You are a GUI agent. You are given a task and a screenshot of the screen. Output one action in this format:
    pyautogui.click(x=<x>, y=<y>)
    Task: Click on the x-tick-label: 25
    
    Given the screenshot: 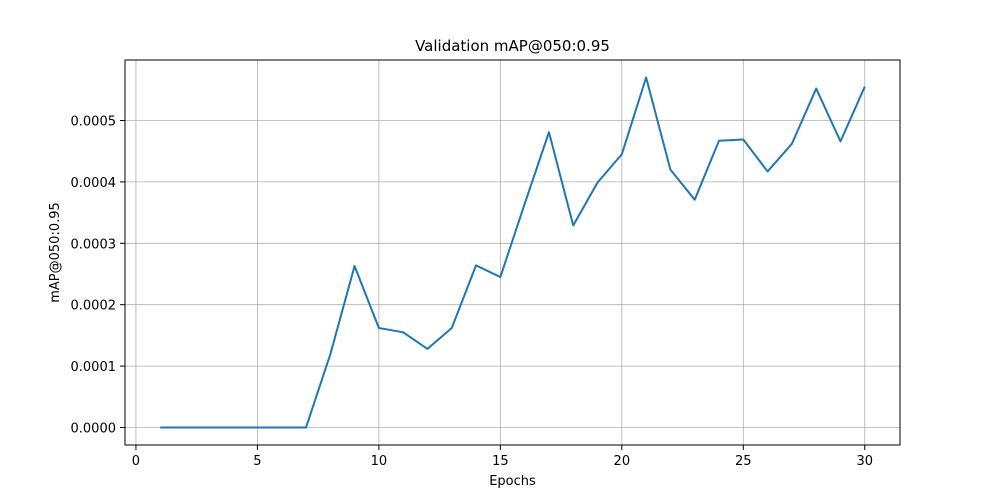 What is the action you would take?
    pyautogui.click(x=743, y=461)
    